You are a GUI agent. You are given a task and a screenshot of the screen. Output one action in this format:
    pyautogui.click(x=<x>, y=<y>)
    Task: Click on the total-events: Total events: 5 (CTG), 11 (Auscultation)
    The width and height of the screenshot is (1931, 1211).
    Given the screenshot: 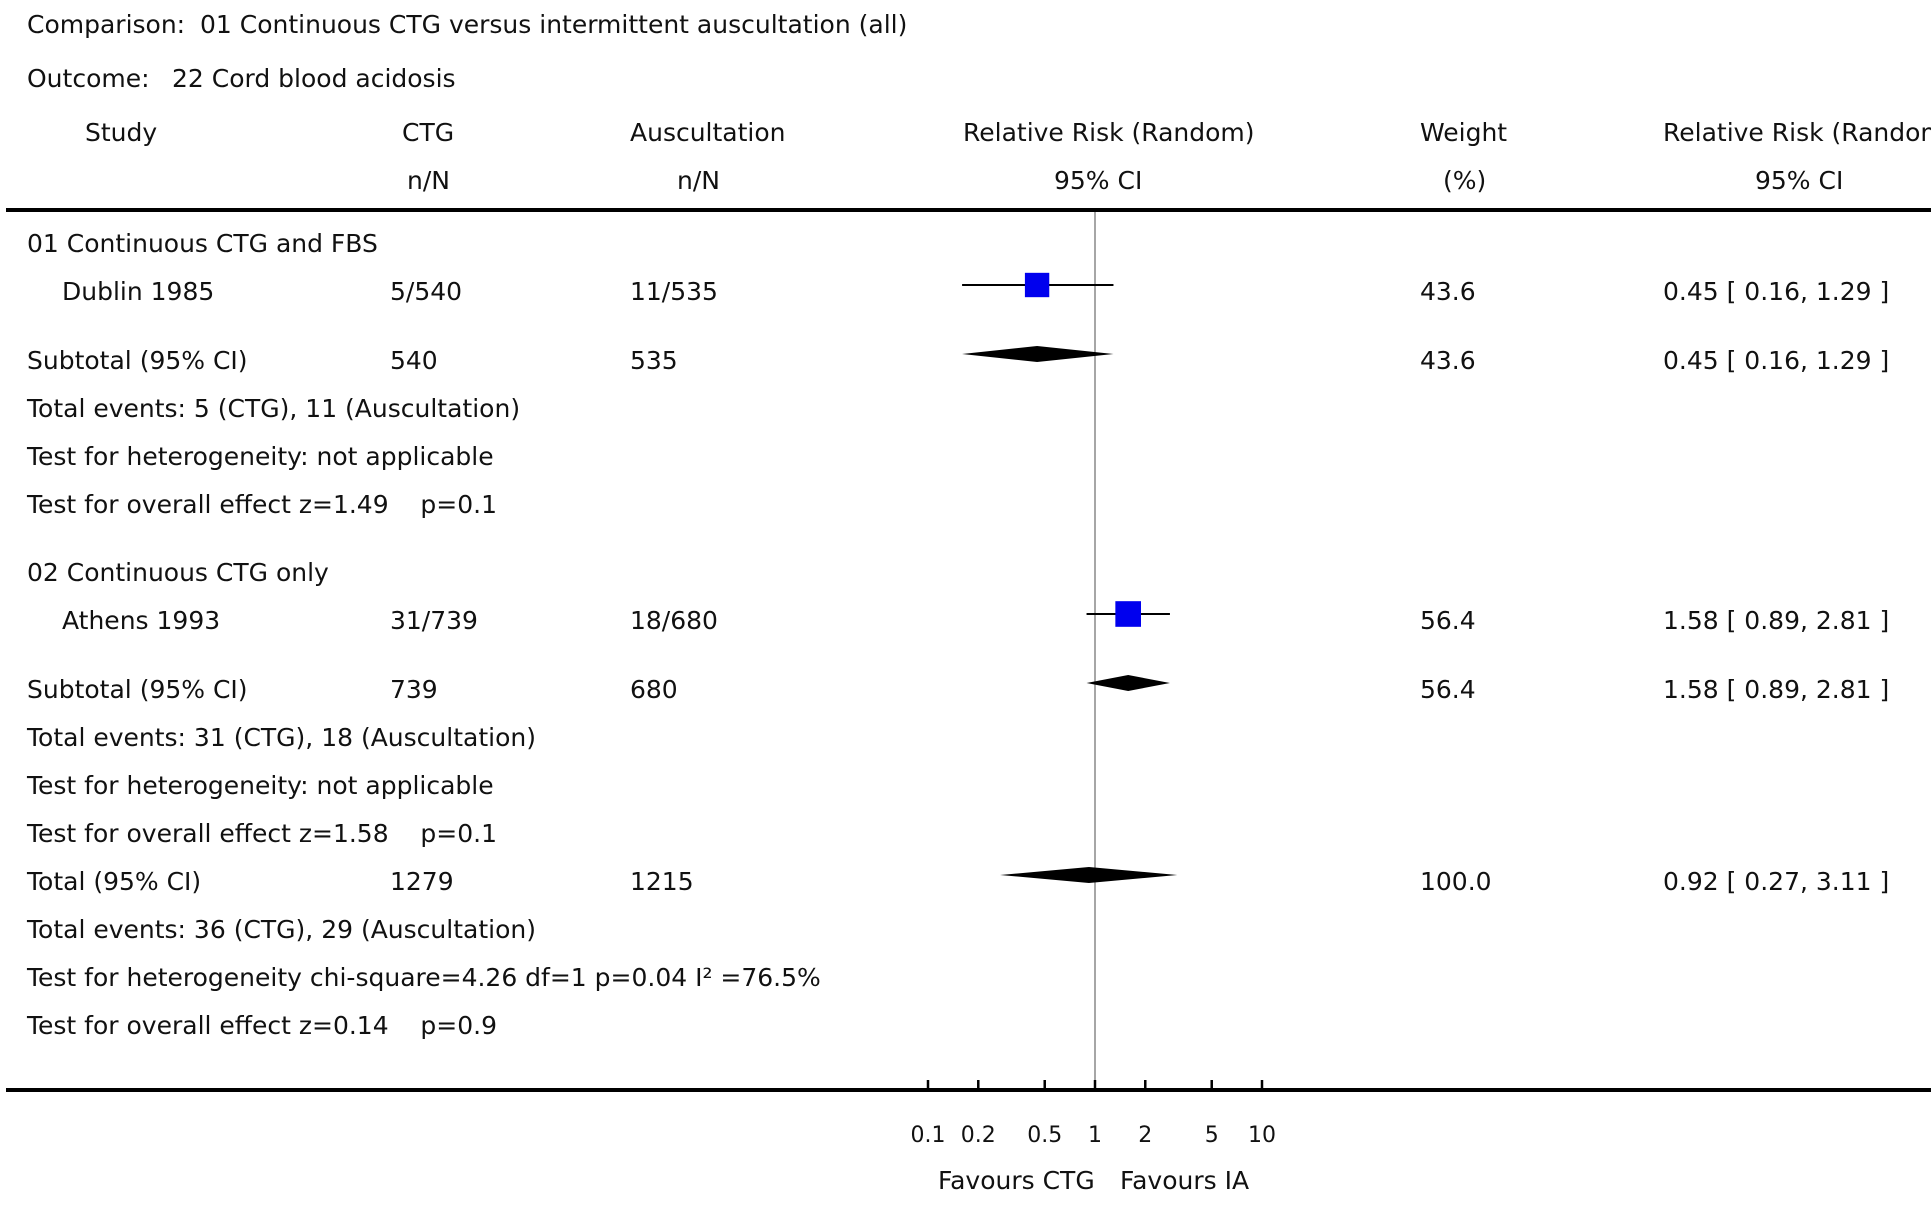 What is the action you would take?
    pyautogui.click(x=274, y=408)
    